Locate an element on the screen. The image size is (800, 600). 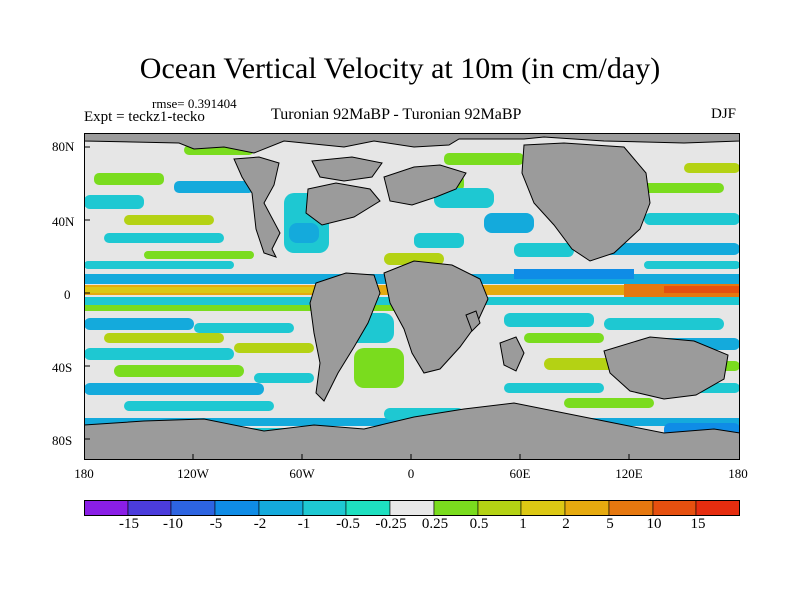
colorbar-label: 15 is located at coordinates (698, 524).